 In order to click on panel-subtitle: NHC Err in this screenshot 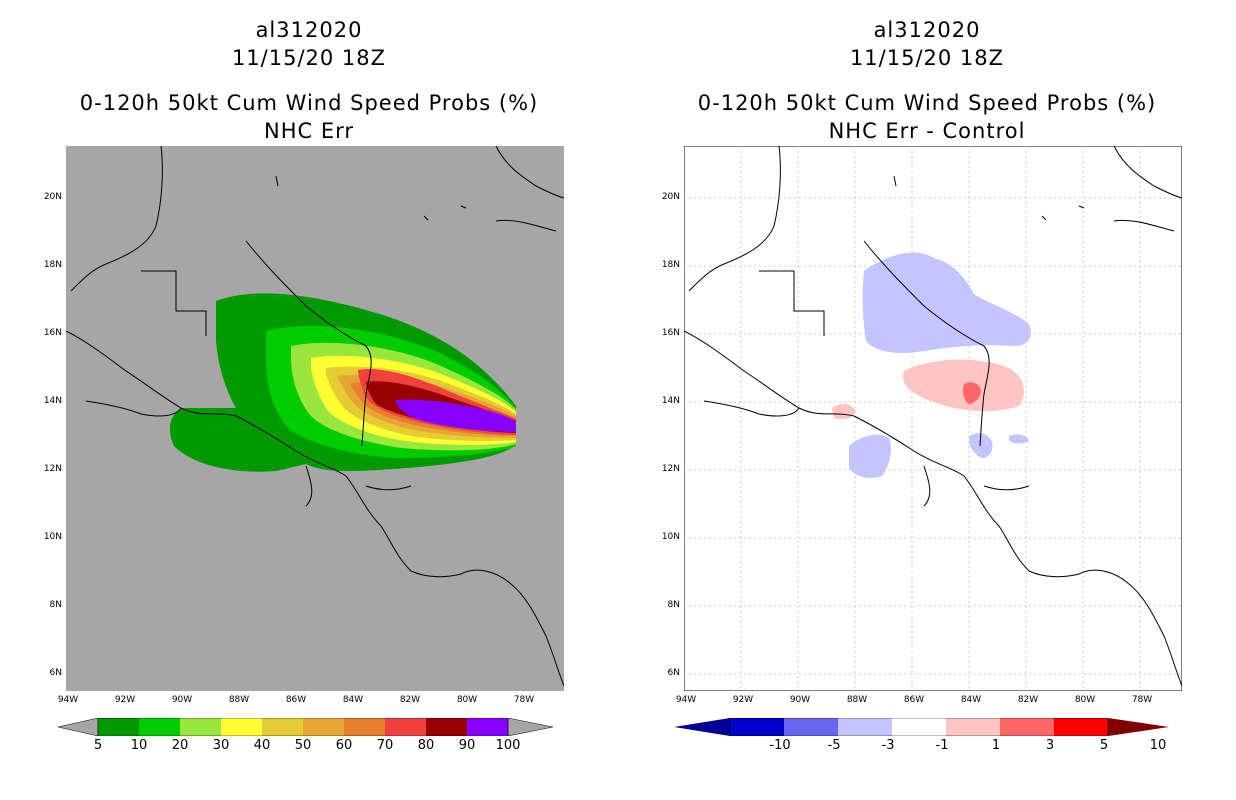, I will do `click(308, 131)`.